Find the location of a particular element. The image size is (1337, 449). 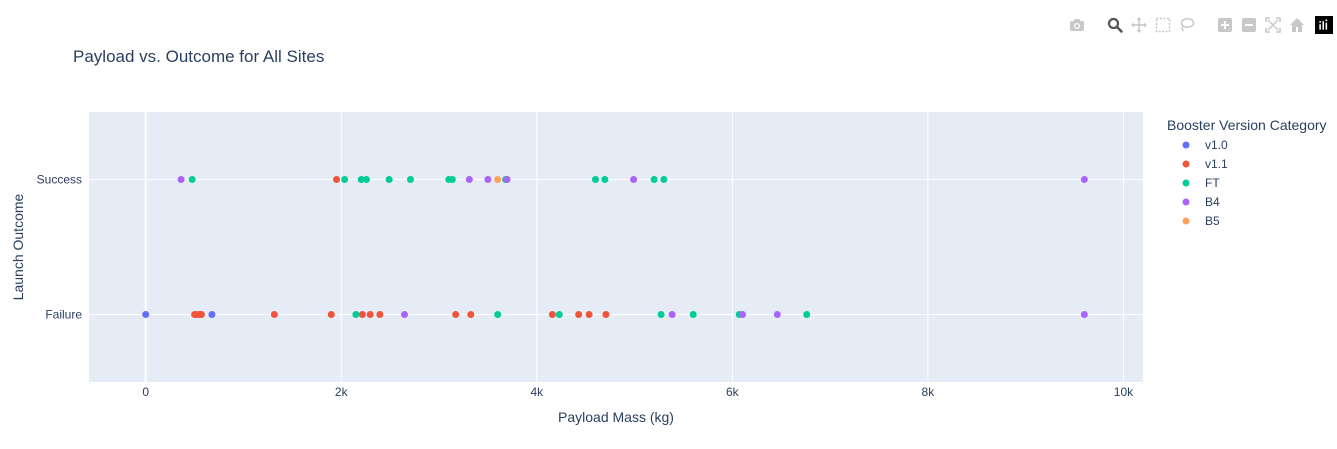

zoom-out-icon is located at coordinates (1249, 25).